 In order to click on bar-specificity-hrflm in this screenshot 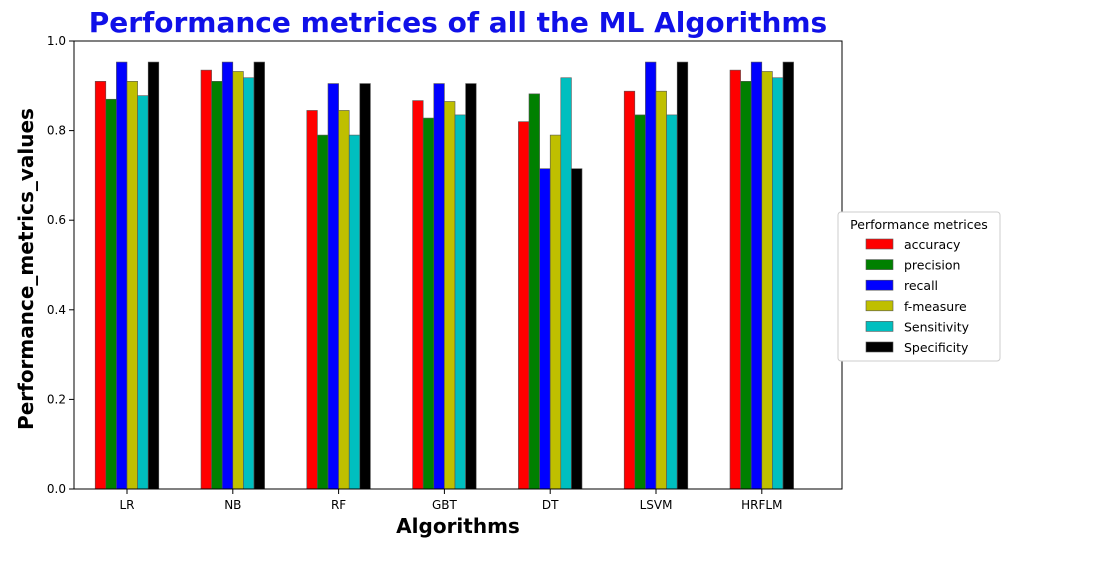, I will do `click(788, 275)`.